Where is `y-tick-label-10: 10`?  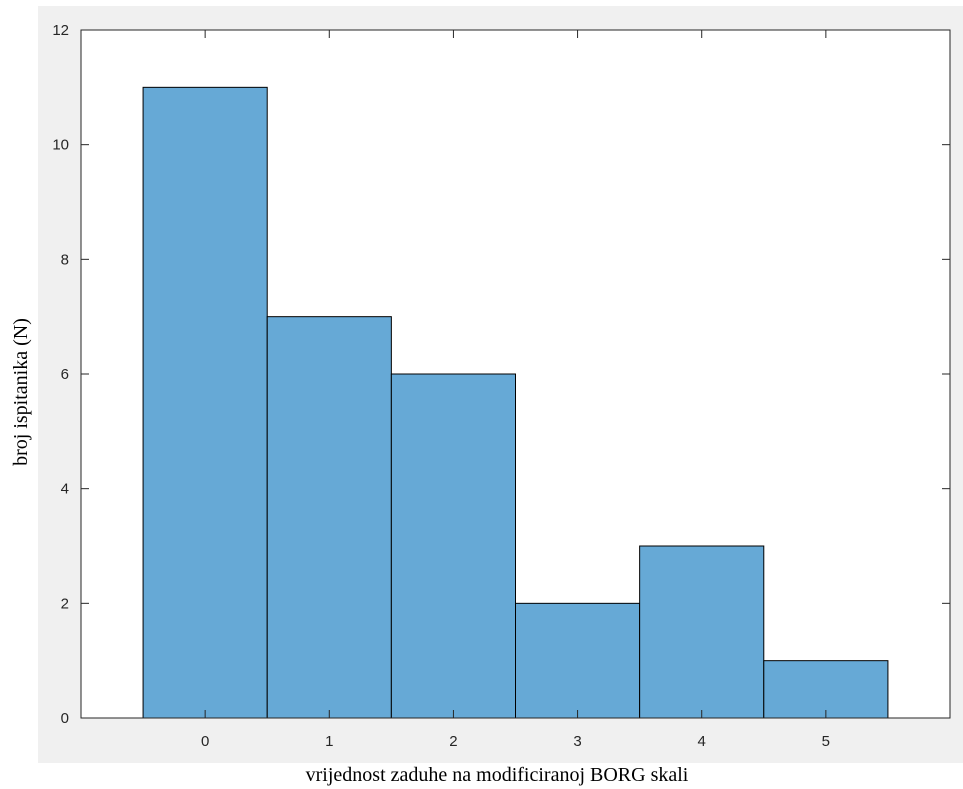 y-tick-label-10: 10 is located at coordinates (60, 145).